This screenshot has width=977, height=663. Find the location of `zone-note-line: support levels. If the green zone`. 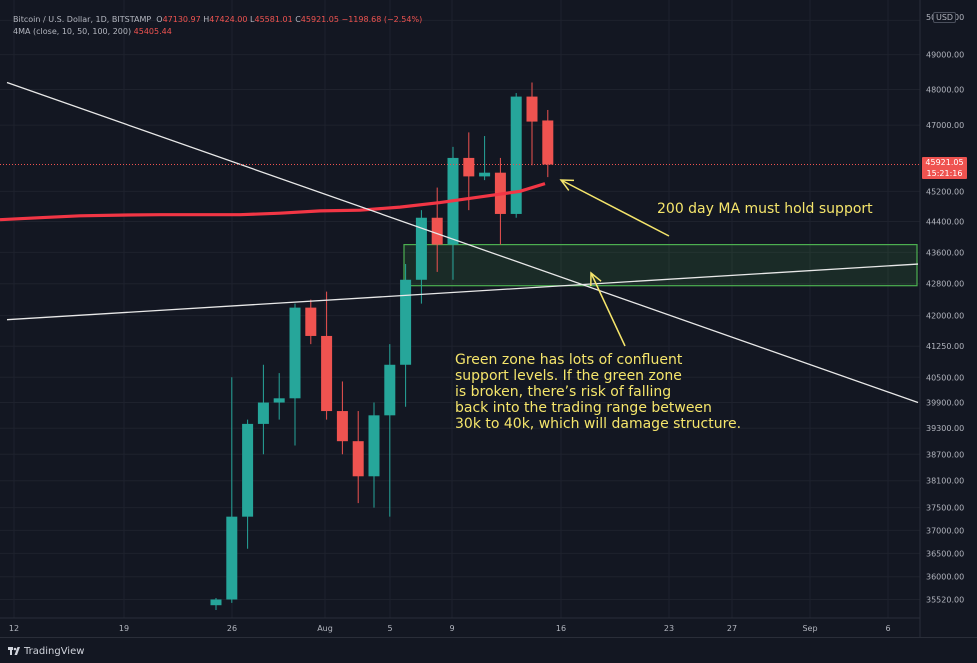

zone-note-line: support levels. If the green zone is located at coordinates (568, 376).